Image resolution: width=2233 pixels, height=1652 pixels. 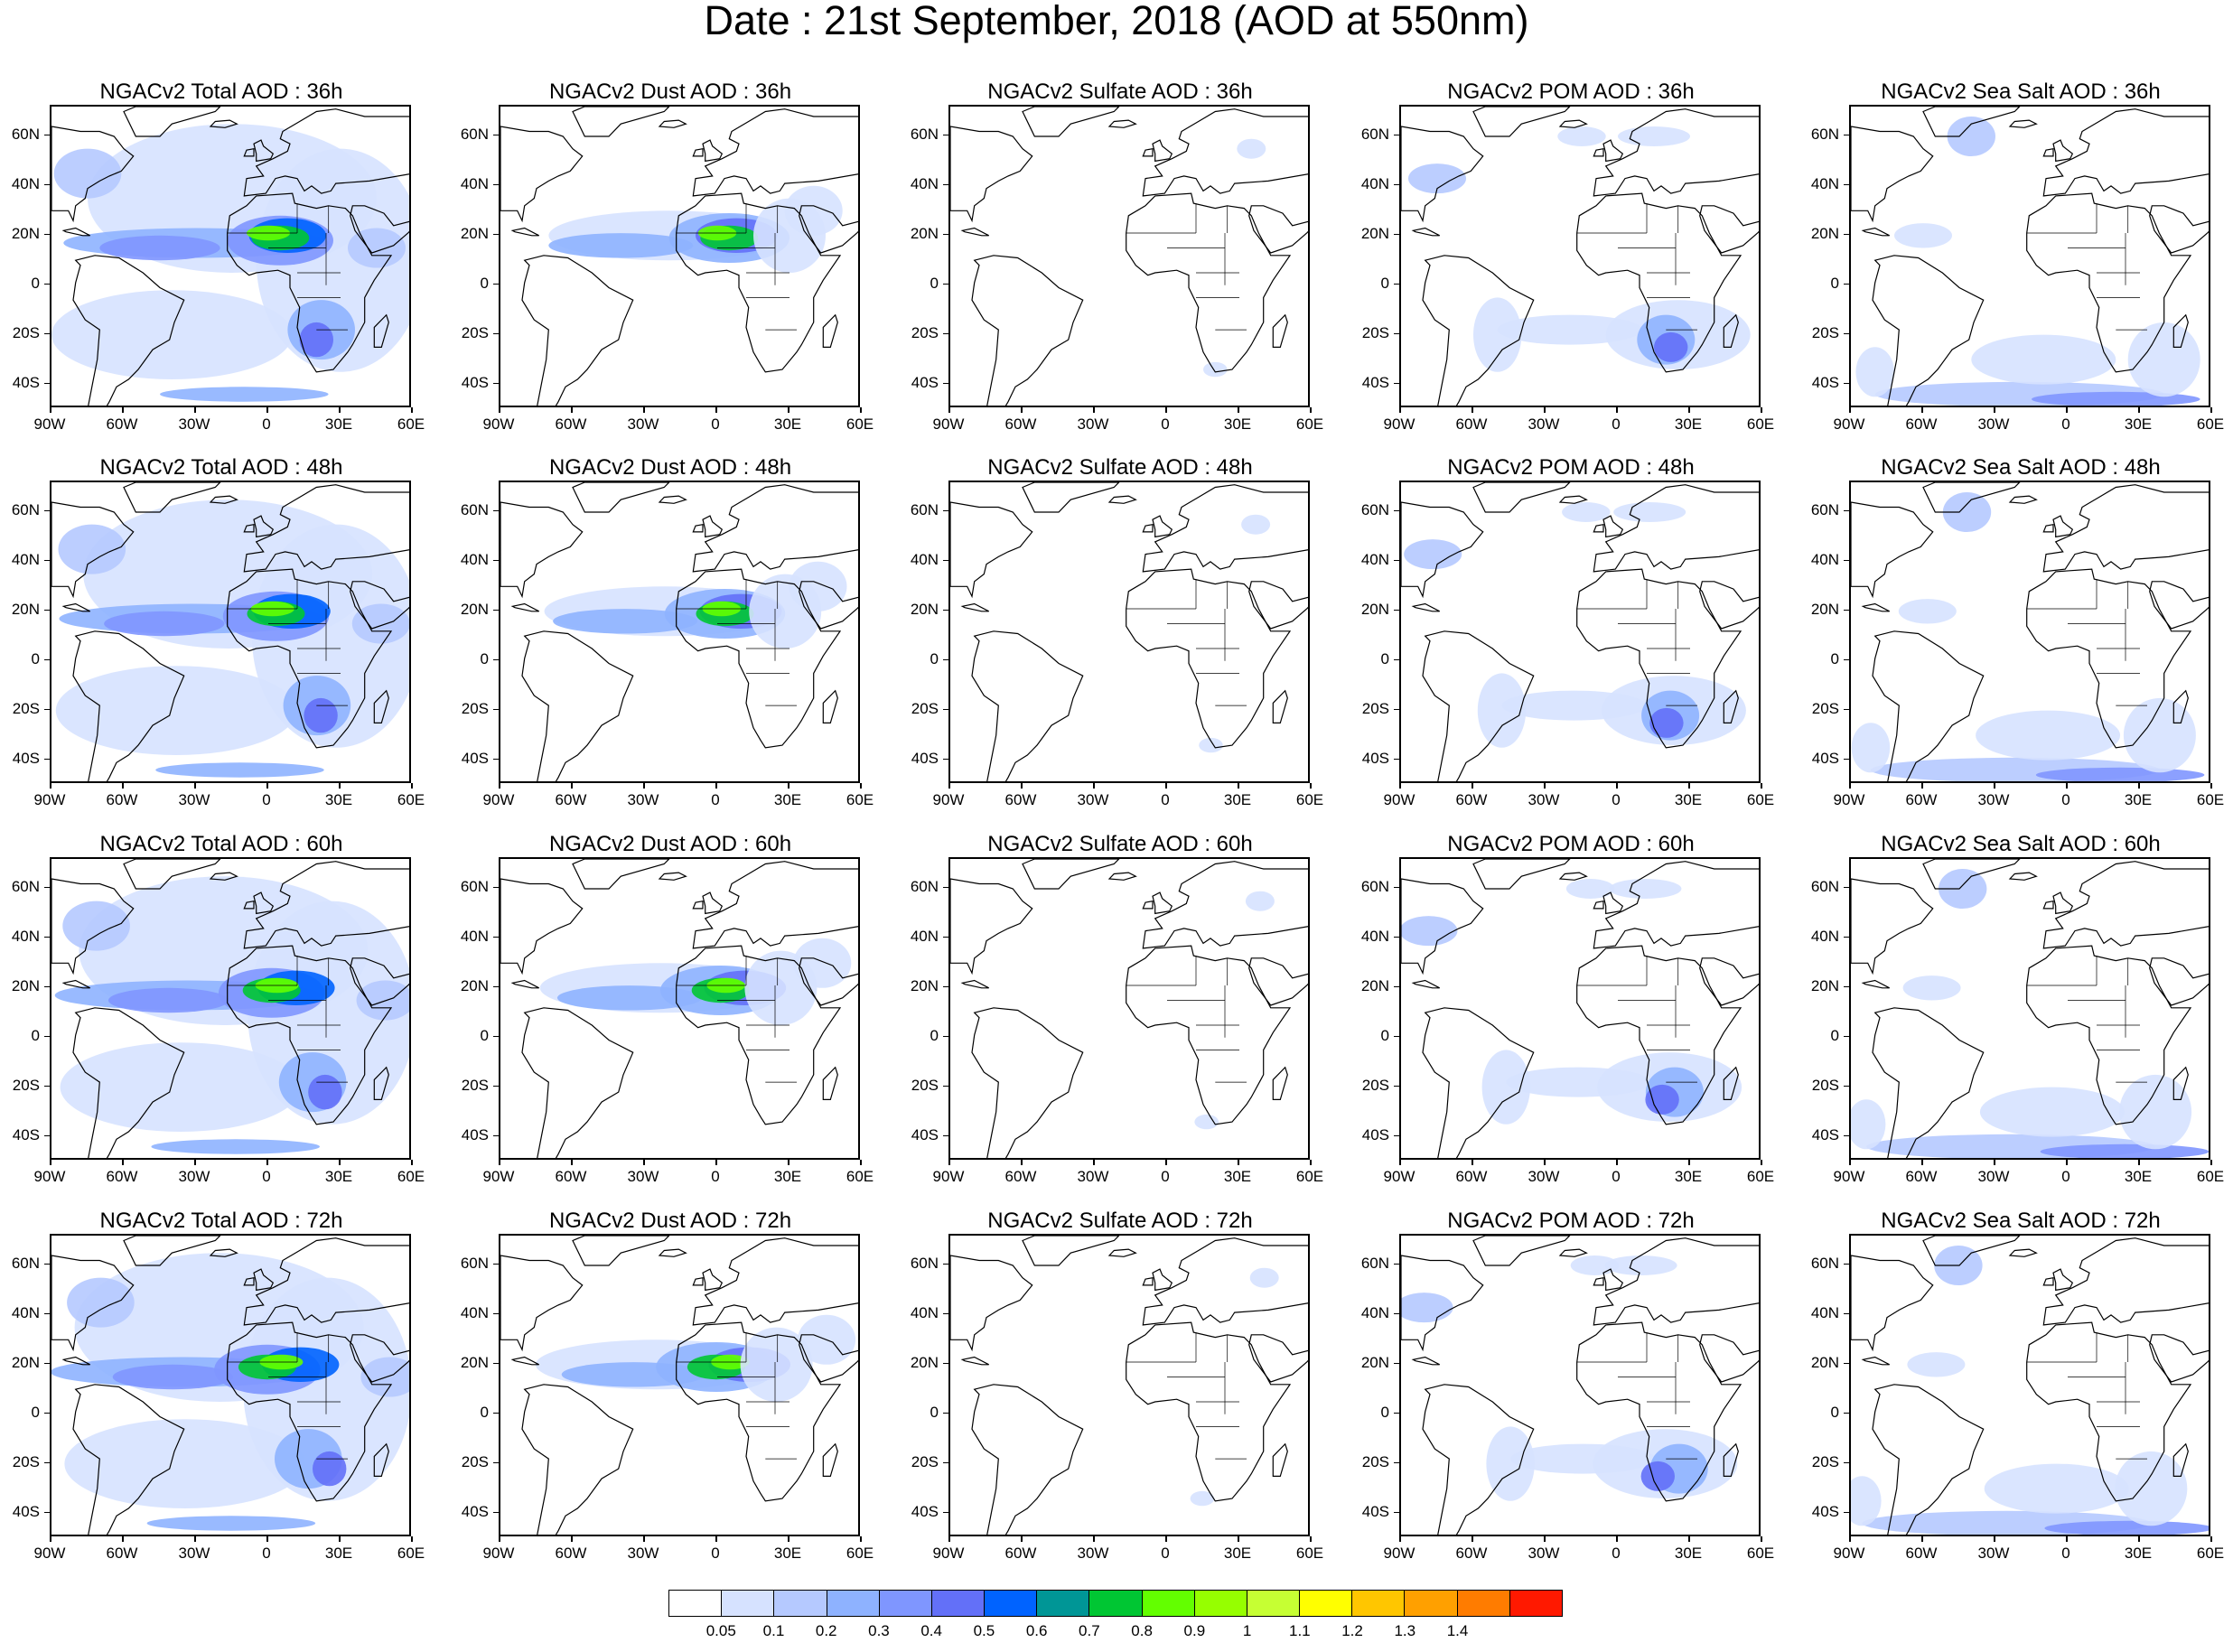 I want to click on panel-title: NGACv2 Total AOD : 36h, so click(x=221, y=91).